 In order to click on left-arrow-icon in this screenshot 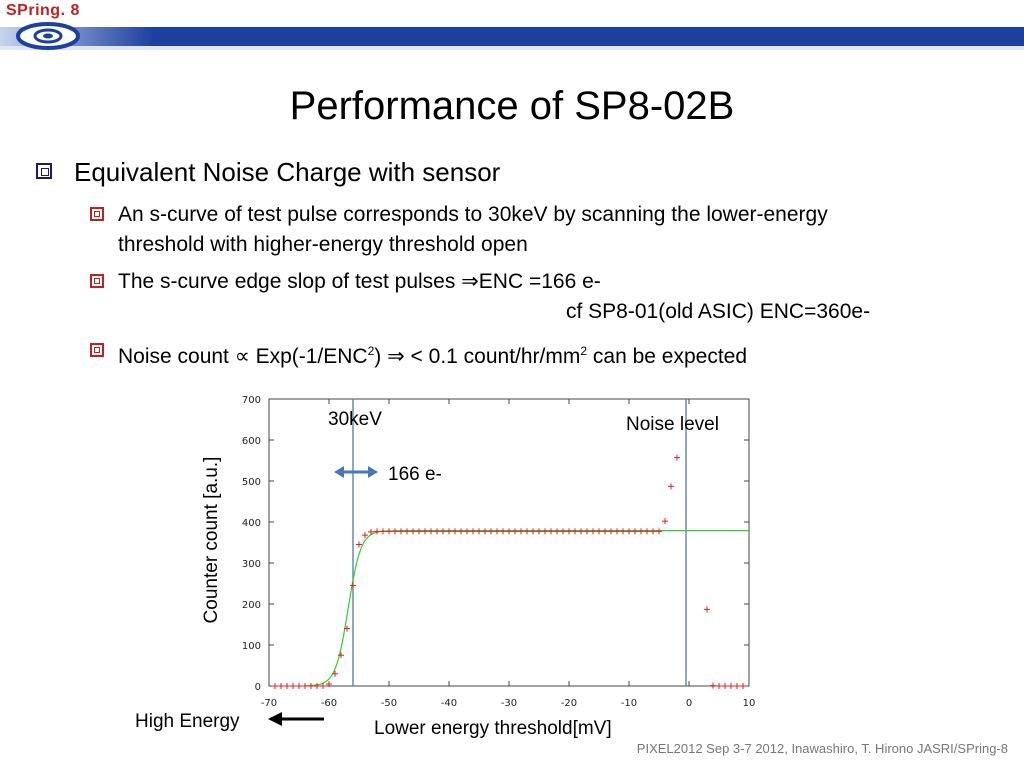, I will do `click(296, 719)`.